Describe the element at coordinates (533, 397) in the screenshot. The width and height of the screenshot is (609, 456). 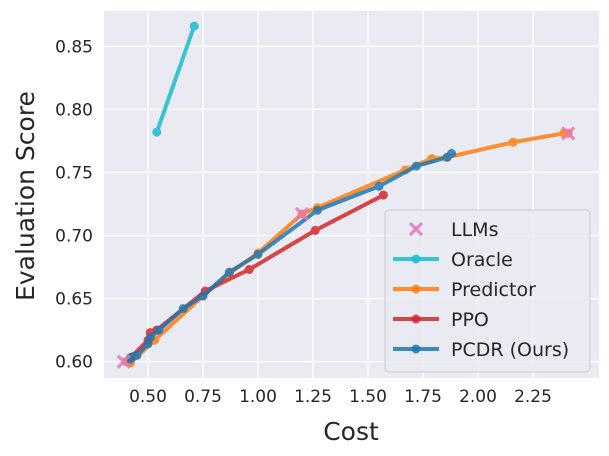
I see `x-tick-label: 2.25` at that location.